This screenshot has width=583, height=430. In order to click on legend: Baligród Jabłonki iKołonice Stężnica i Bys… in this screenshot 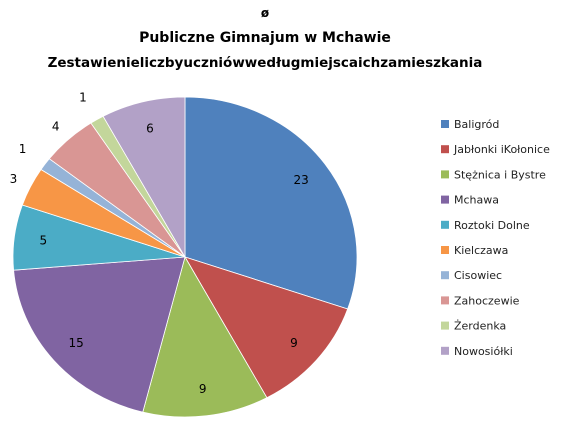, I will do `click(495, 238)`.